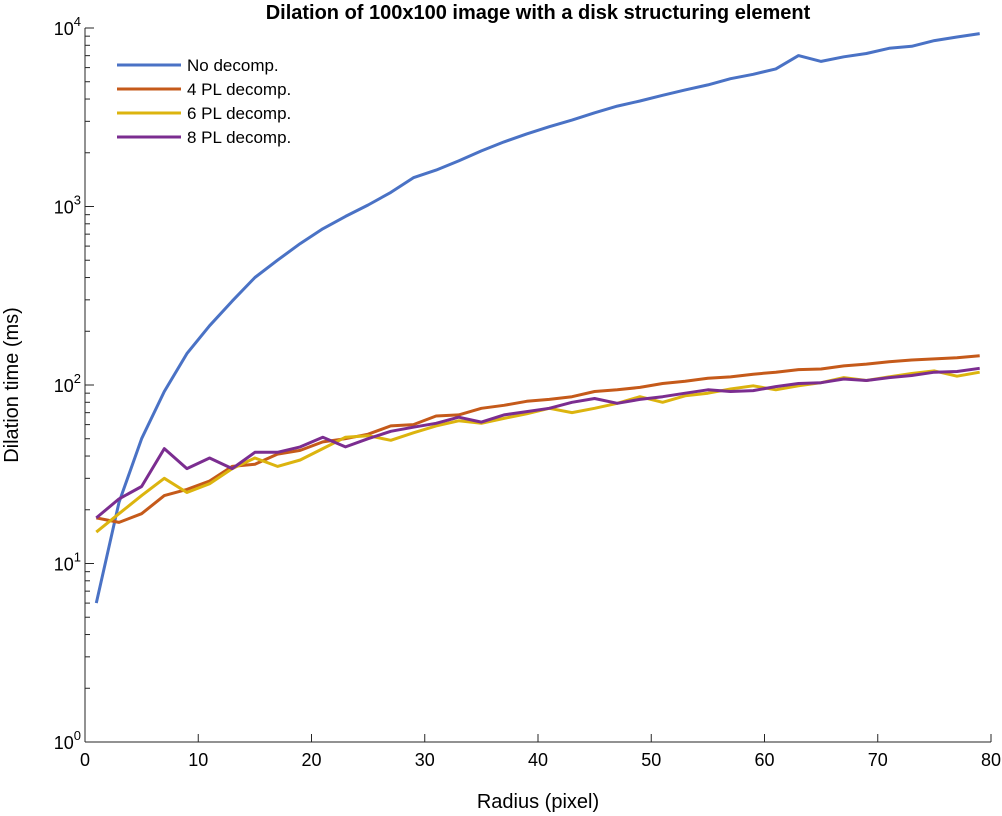 This screenshot has height=816, width=1002. What do you see at coordinates (77, 21) in the screenshot?
I see `y-tick-exponent: 4` at bounding box center [77, 21].